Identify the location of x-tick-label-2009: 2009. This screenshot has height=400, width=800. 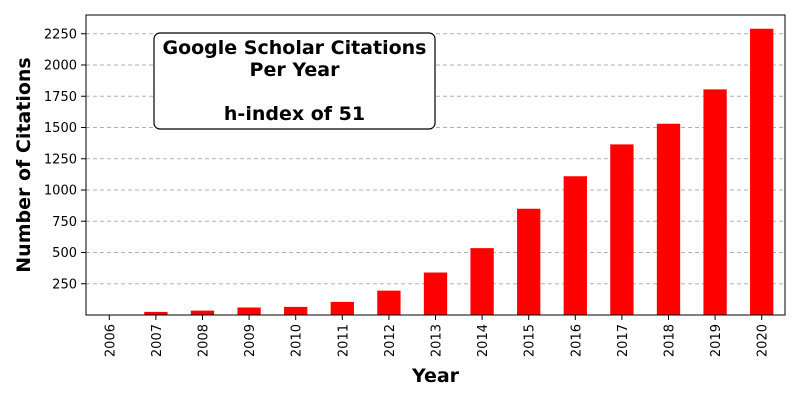
(250, 340).